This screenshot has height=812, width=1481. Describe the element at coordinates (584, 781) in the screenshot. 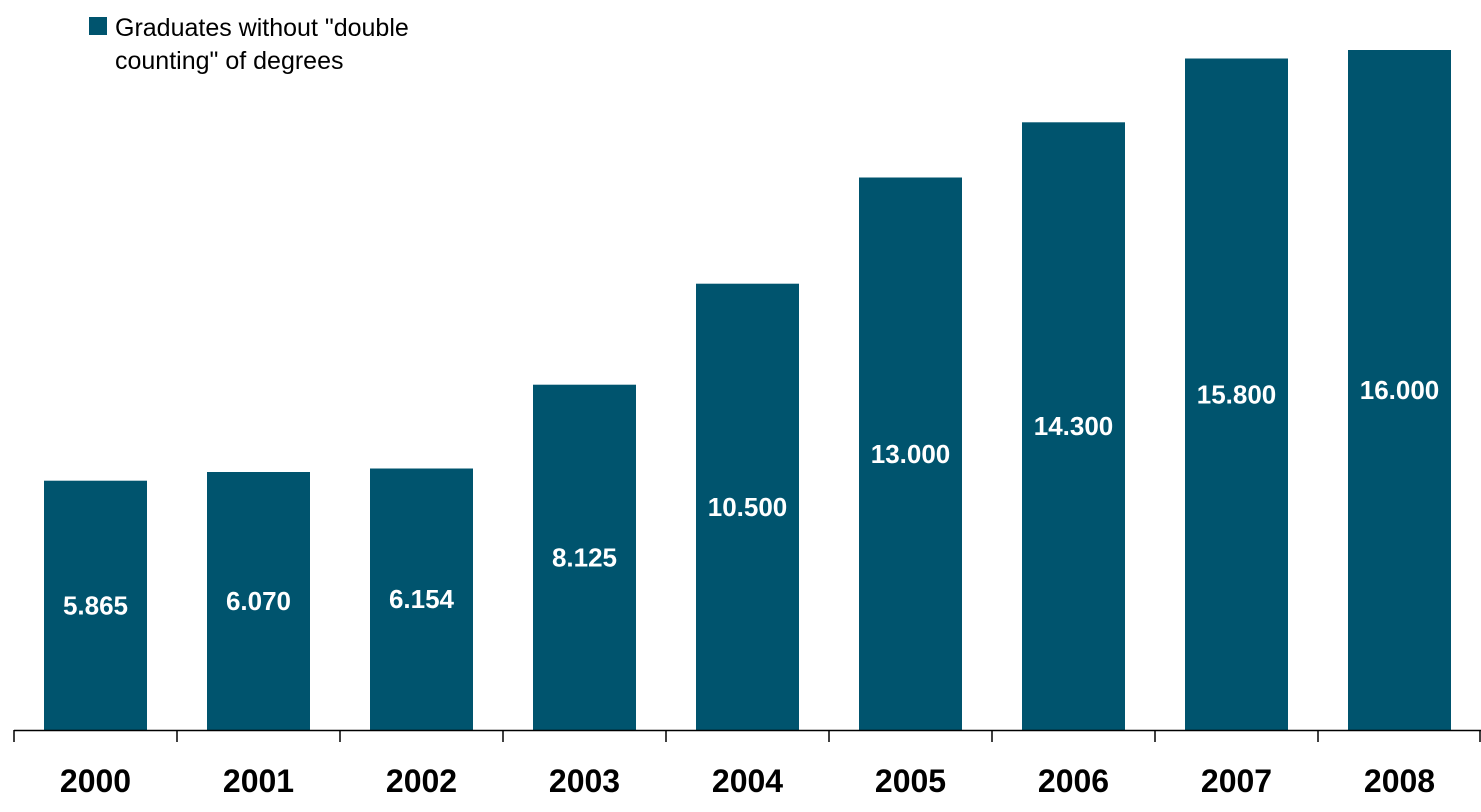

I see `x-tick-label-2003: 2003` at that location.